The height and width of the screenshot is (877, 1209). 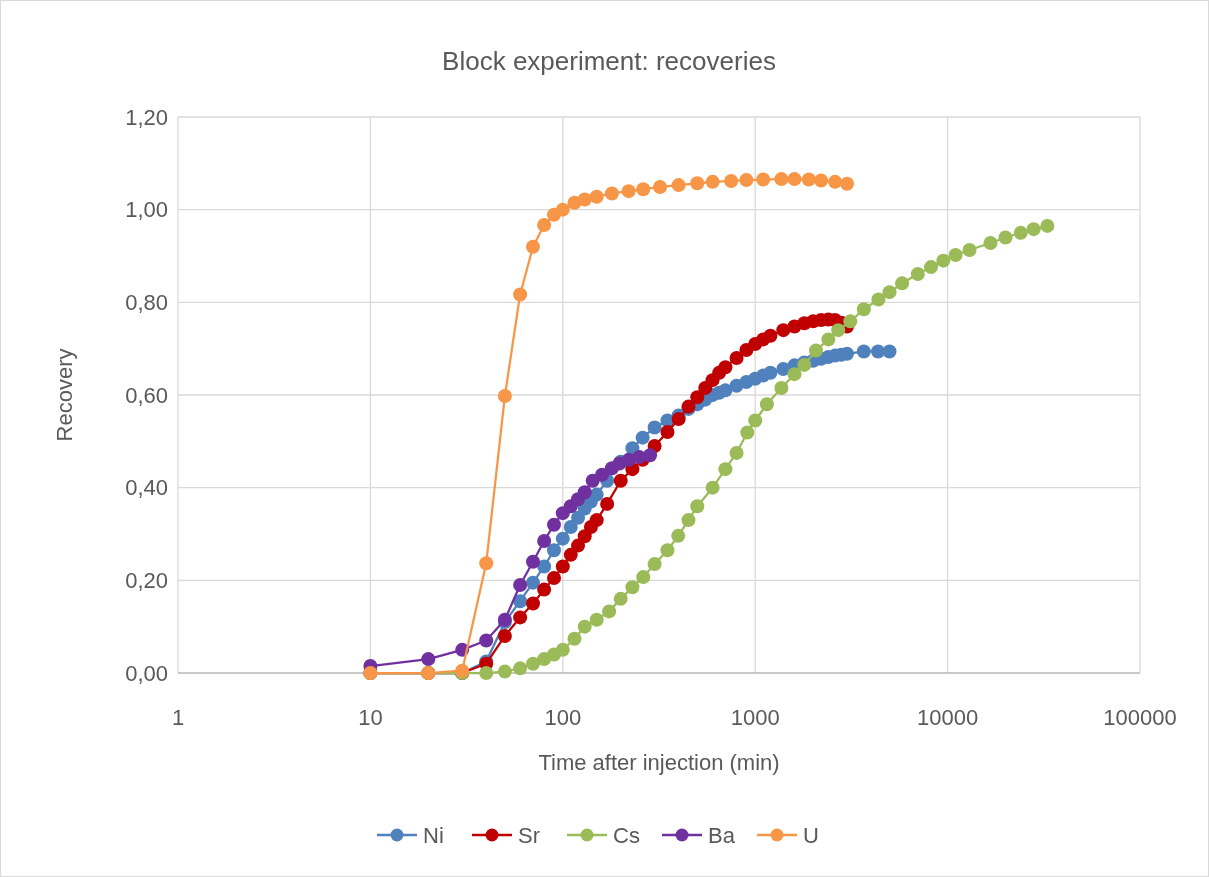 What do you see at coordinates (609, 61) in the screenshot?
I see `chart-title: Block experiment: recoveries` at bounding box center [609, 61].